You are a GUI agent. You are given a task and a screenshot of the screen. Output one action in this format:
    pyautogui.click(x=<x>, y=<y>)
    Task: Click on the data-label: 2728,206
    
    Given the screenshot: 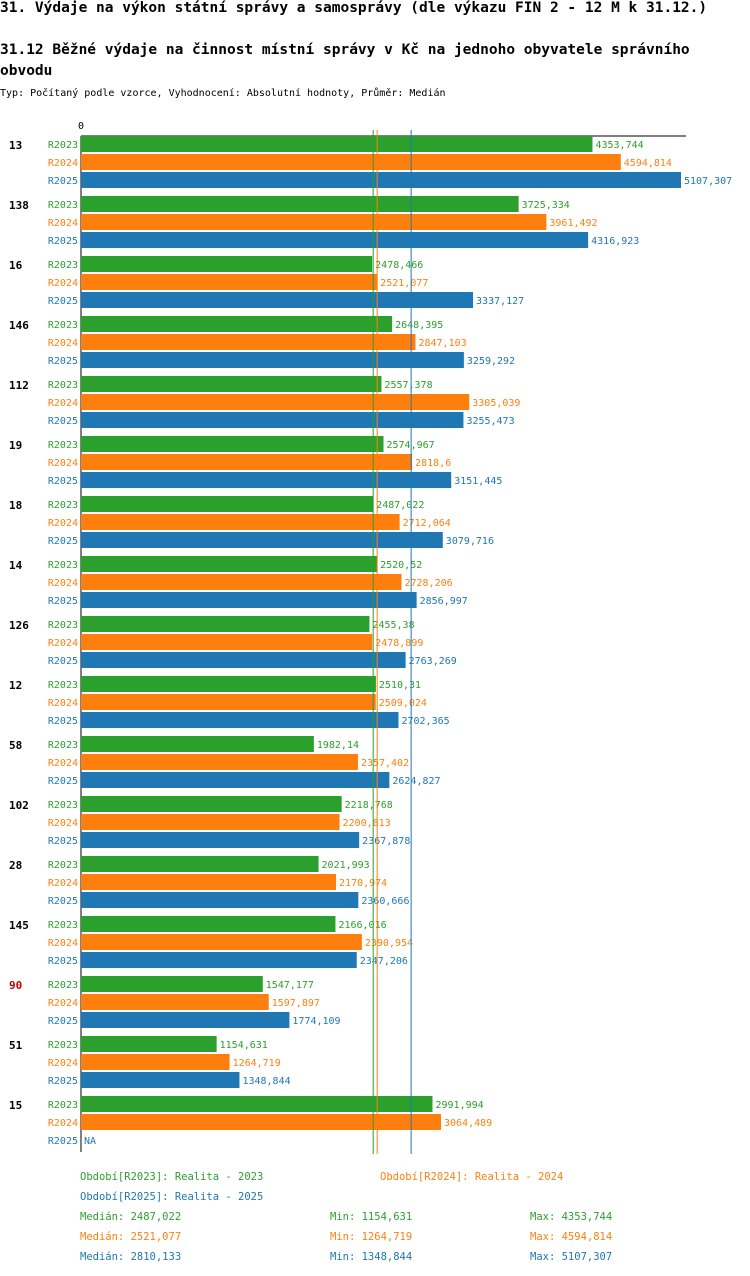 What is the action you would take?
    pyautogui.click(x=429, y=583)
    